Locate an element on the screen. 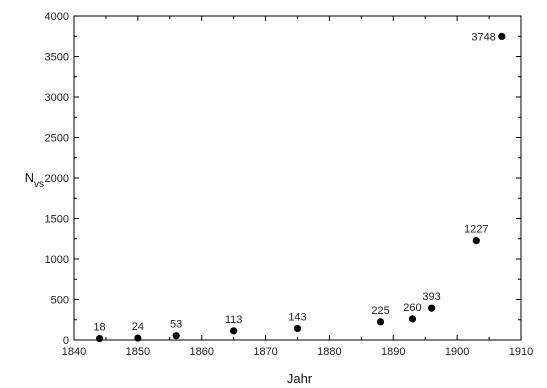 This screenshot has height=388, width=547. y-tick-label: 2500 is located at coordinates (57, 139).